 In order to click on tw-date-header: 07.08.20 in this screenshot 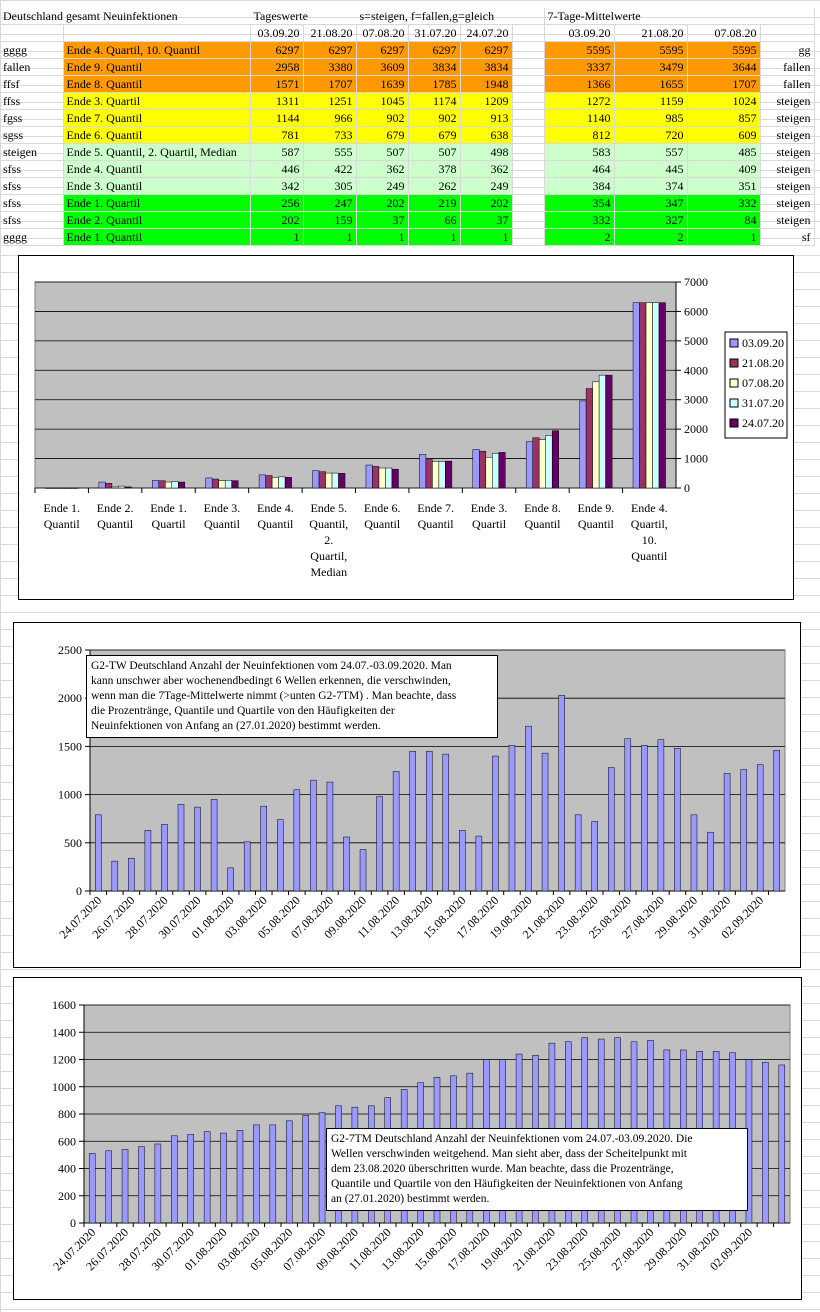, I will do `click(382, 33)`.